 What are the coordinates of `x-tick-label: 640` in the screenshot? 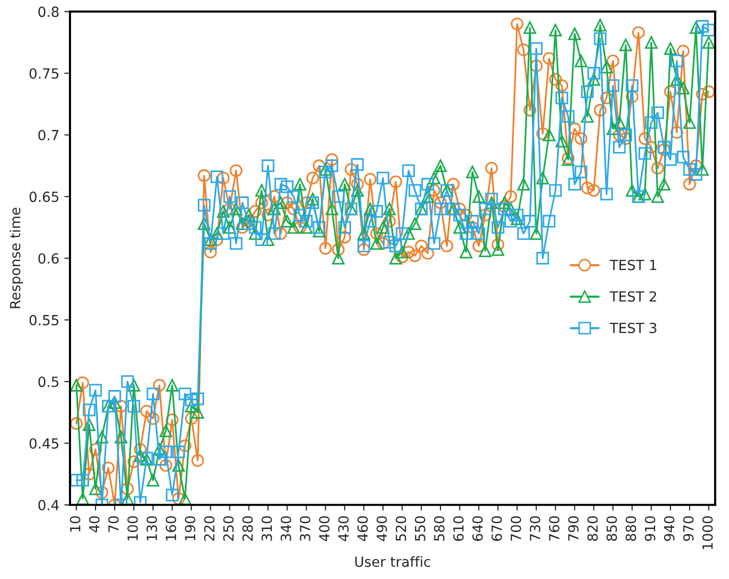 It's located at (477, 528).